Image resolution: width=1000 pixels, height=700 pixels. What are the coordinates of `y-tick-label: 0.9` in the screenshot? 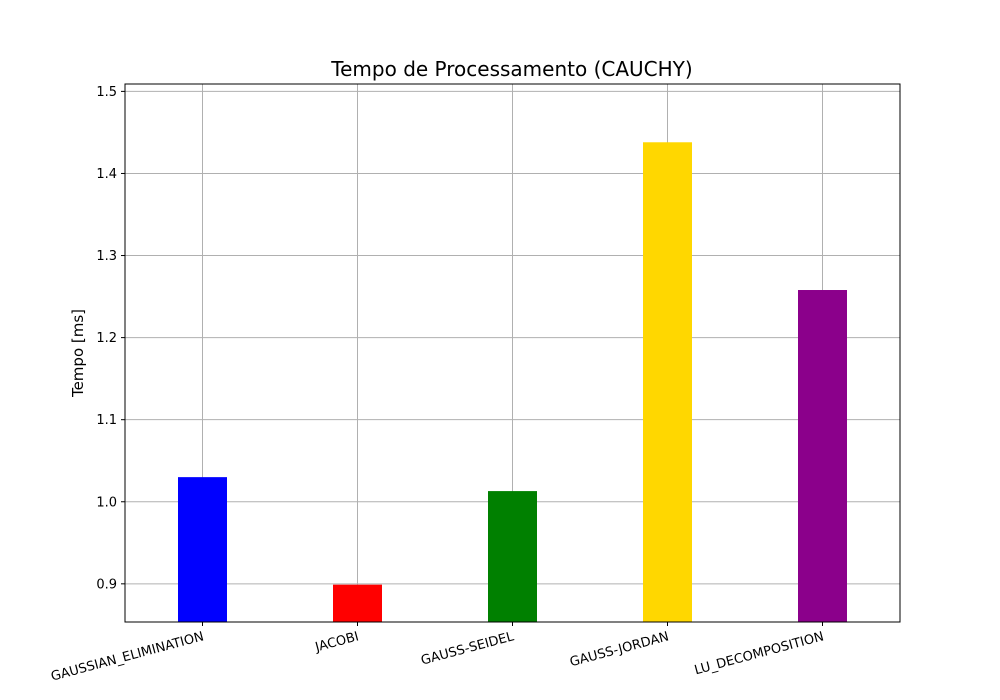 It's located at (106, 584).